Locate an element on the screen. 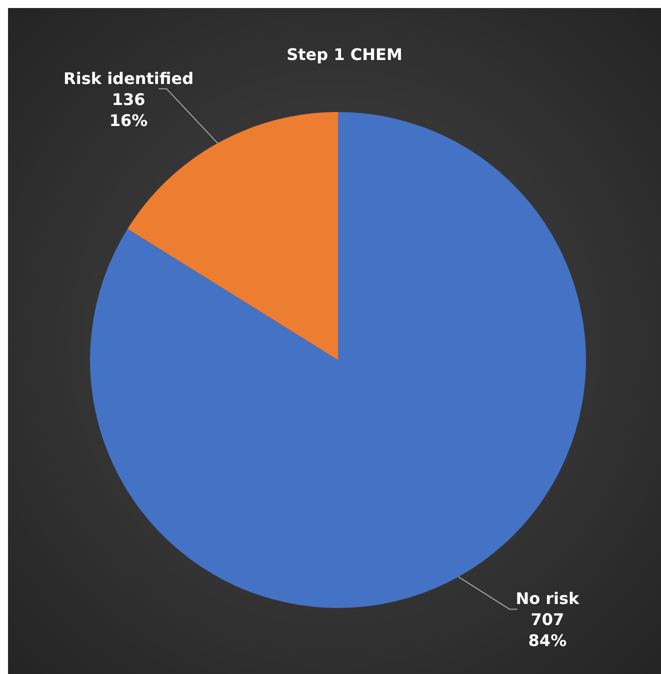 The width and height of the screenshot is (661, 674). chart-title: Step 1 CHEM is located at coordinates (344, 54).